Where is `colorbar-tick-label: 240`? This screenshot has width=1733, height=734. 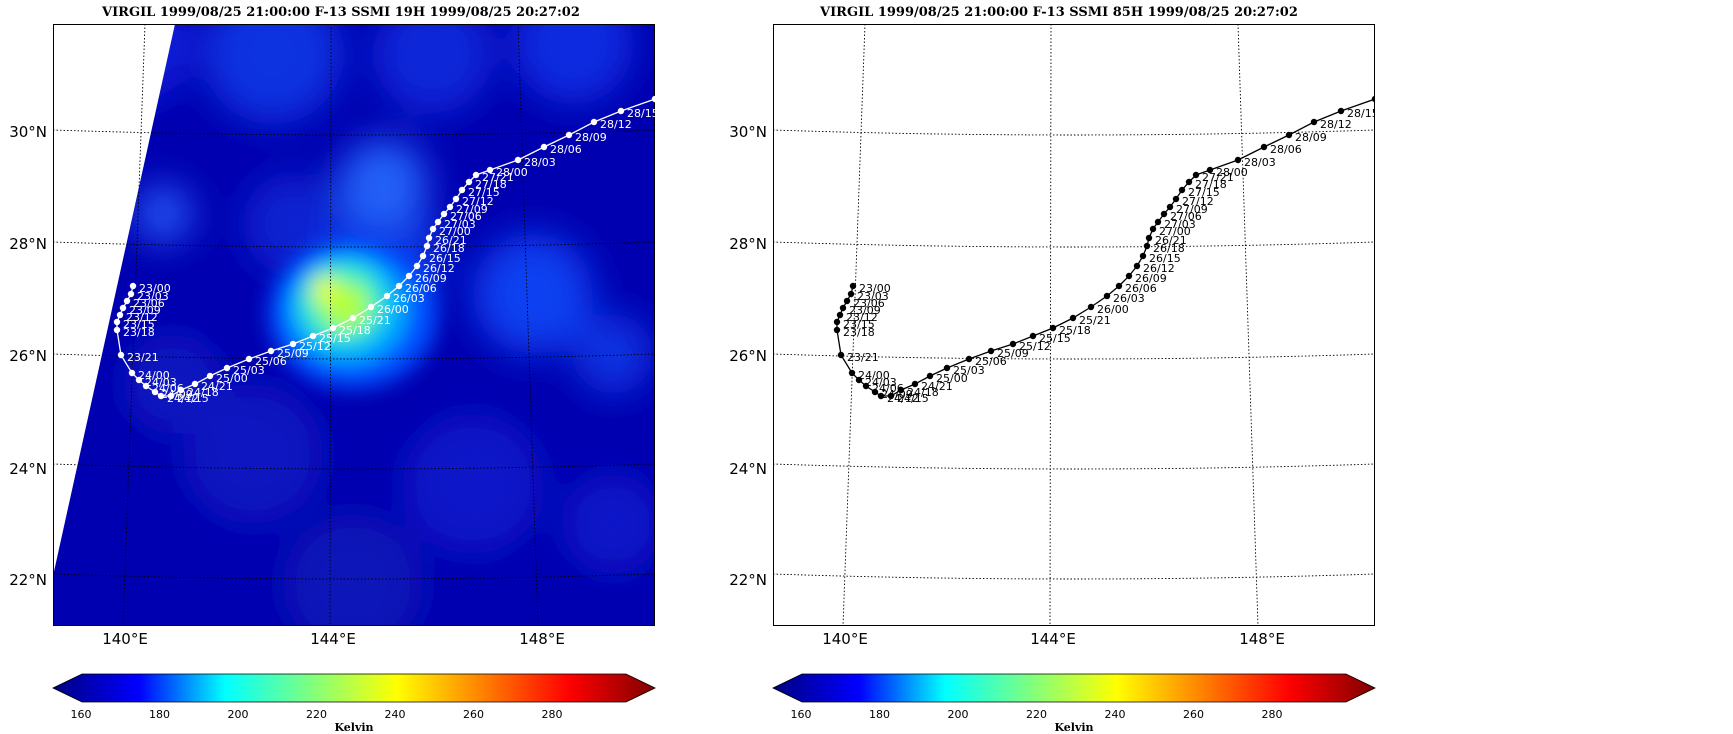
colorbar-tick-label: 240 is located at coordinates (1115, 714).